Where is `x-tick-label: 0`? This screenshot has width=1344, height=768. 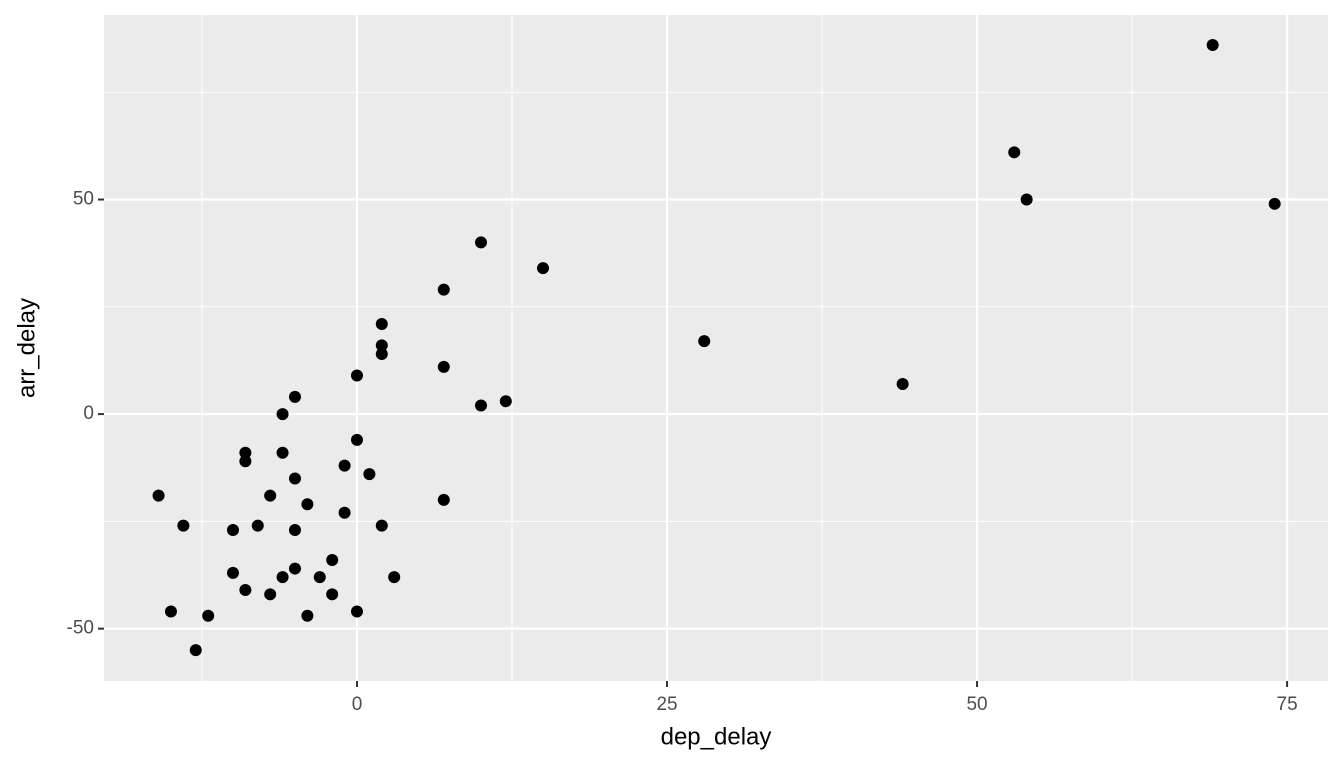
x-tick-label: 0 is located at coordinates (357, 704).